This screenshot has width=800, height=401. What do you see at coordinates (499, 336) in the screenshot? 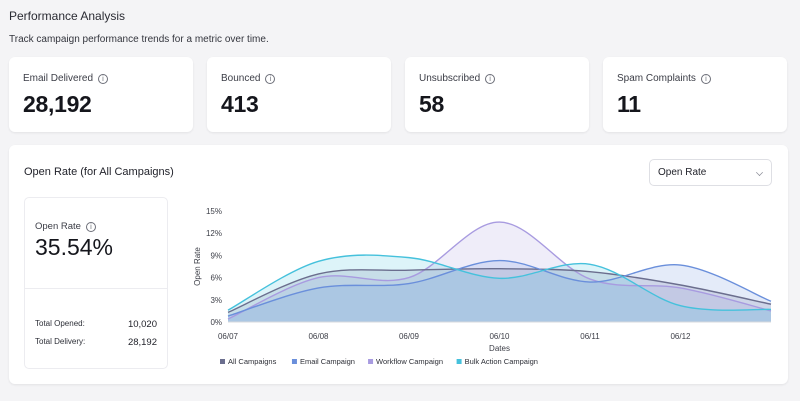
I see `x-tick-label: 06/10` at bounding box center [499, 336].